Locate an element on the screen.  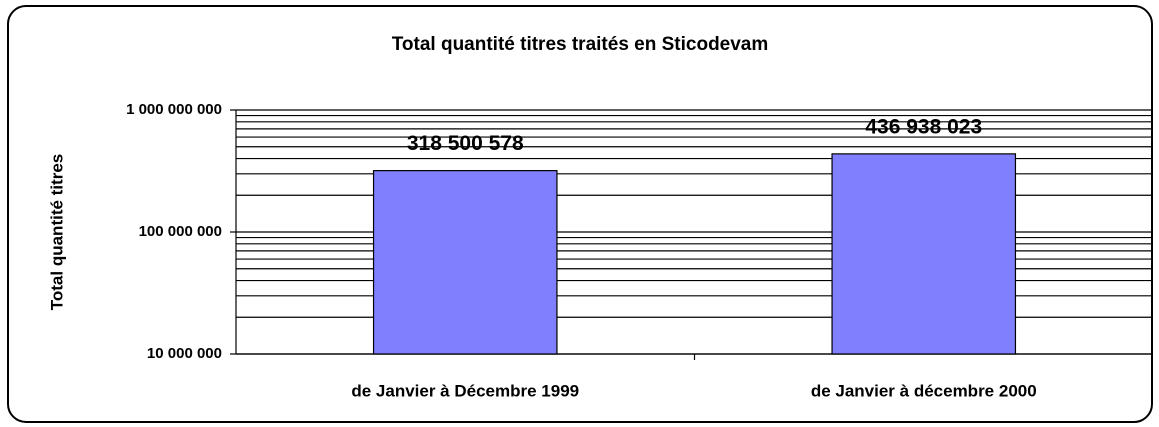
x-tick-label: de Janvier à décembre 2000 is located at coordinates (924, 390).